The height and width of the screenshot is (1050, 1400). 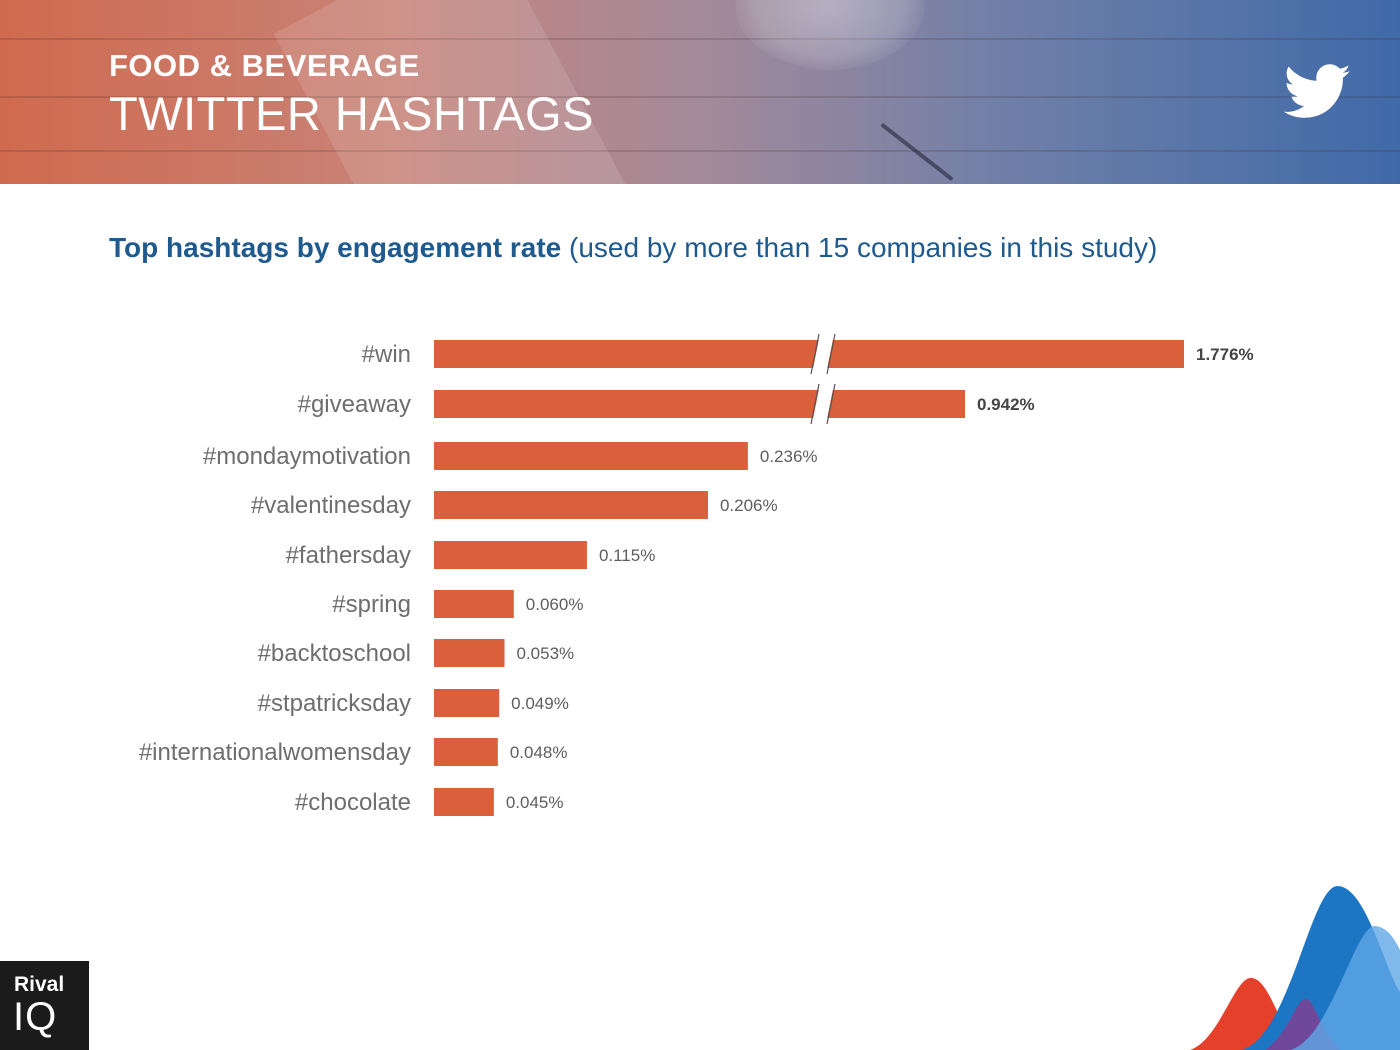 What do you see at coordinates (627, 555) in the screenshot?
I see `value-label-fathersday: 0.115%` at bounding box center [627, 555].